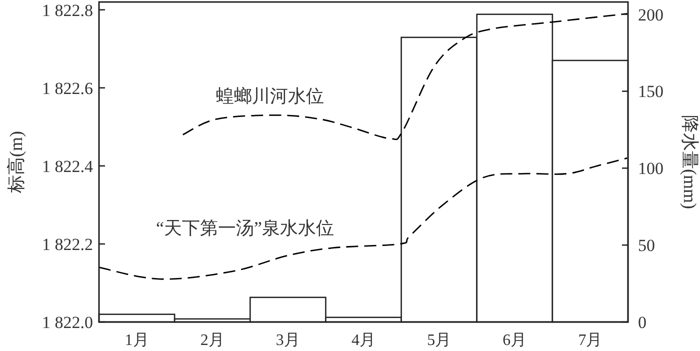  I want to click on x-tick-label: 7月, so click(590, 340).